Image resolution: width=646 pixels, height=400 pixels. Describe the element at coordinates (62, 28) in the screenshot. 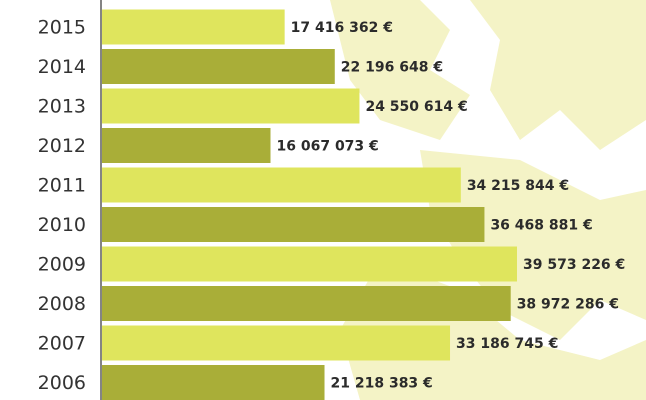

I see `category-label: 2015` at that location.